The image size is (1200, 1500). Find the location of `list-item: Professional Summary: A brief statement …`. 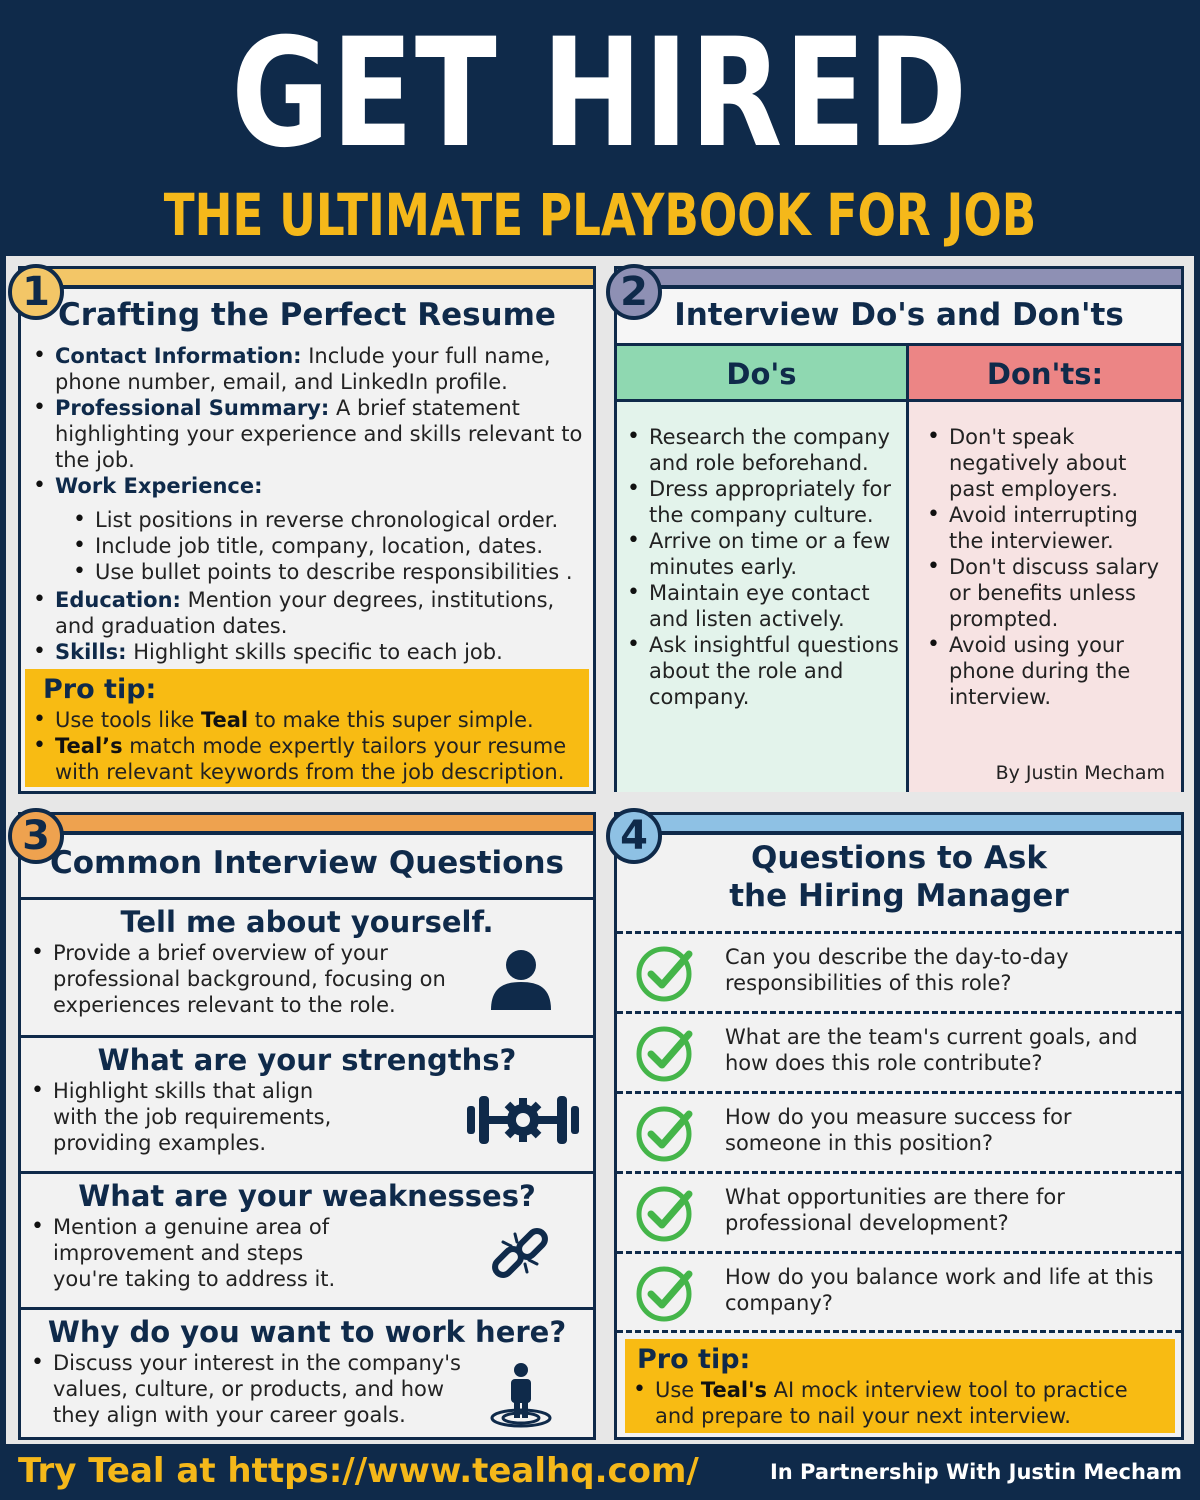

list-item: Professional Summary: A brief statement … is located at coordinates (304, 434).